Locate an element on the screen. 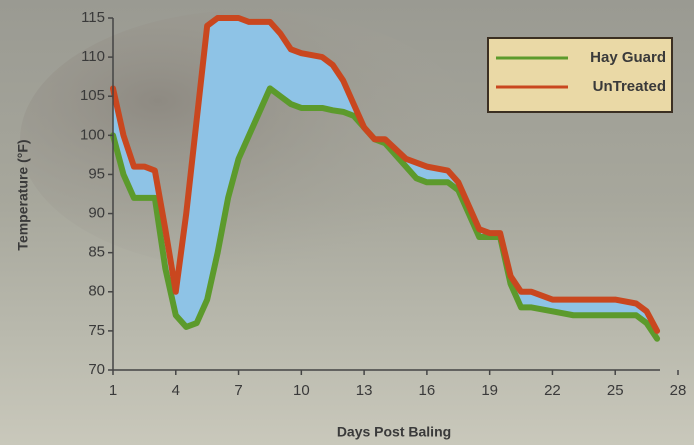 Image resolution: width=694 pixels, height=445 pixels. y-tick-label: 110 is located at coordinates (93, 56).